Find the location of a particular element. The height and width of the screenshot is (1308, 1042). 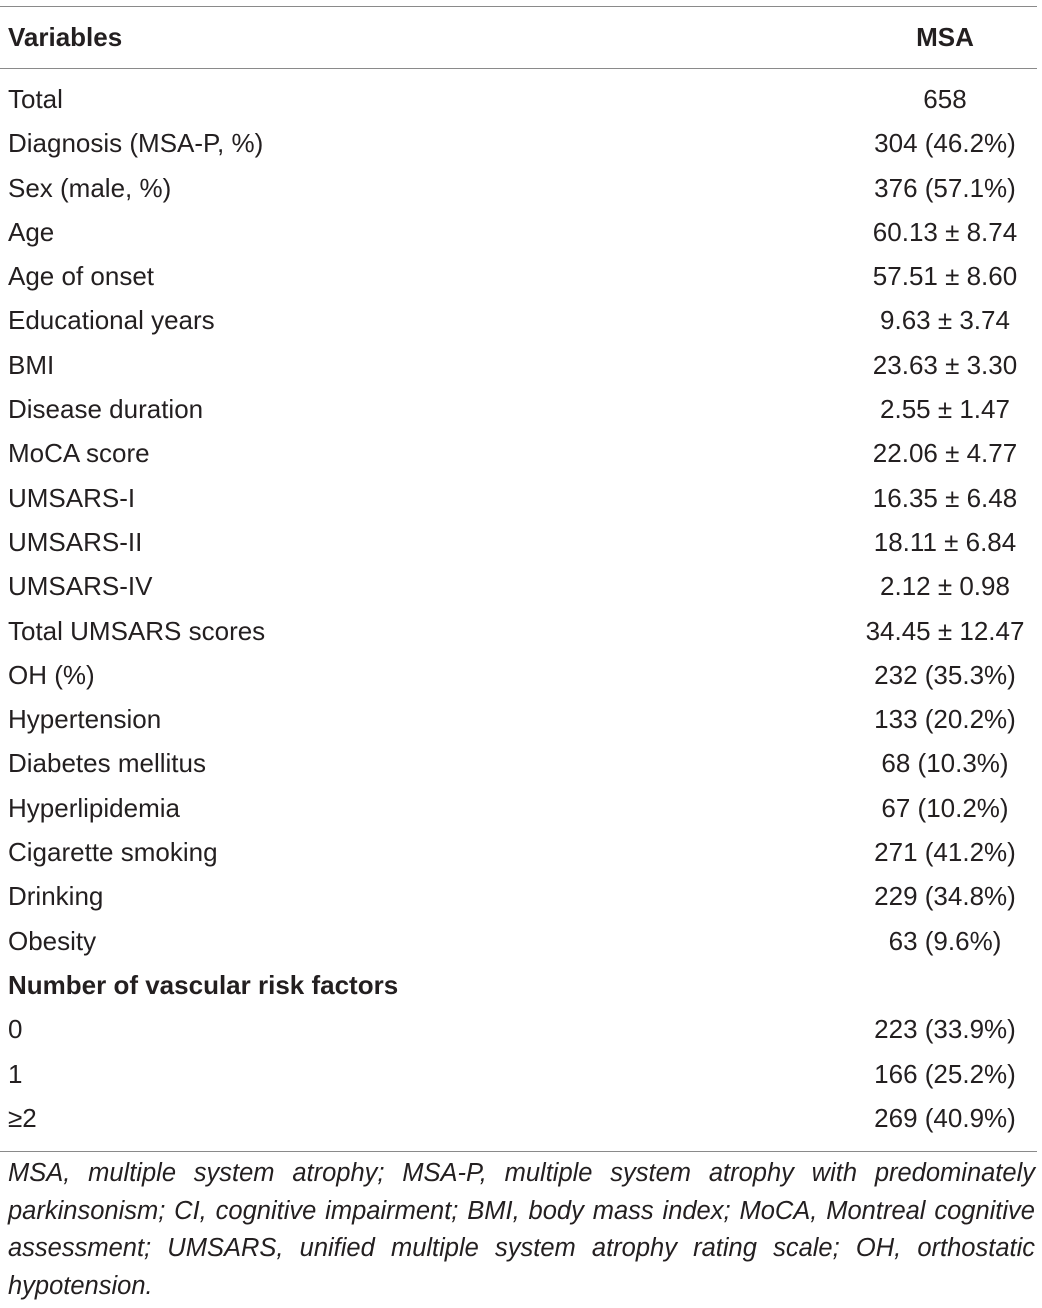

row-label: Drinking is located at coordinates (56, 896).